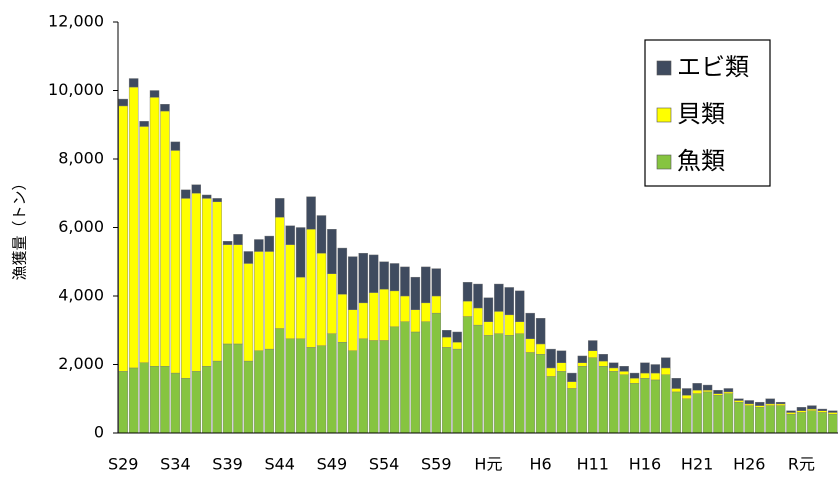 This screenshot has width=839, height=479. Describe the element at coordinates (81, 295) in the screenshot. I see `y-tick-label: 4,000` at that location.